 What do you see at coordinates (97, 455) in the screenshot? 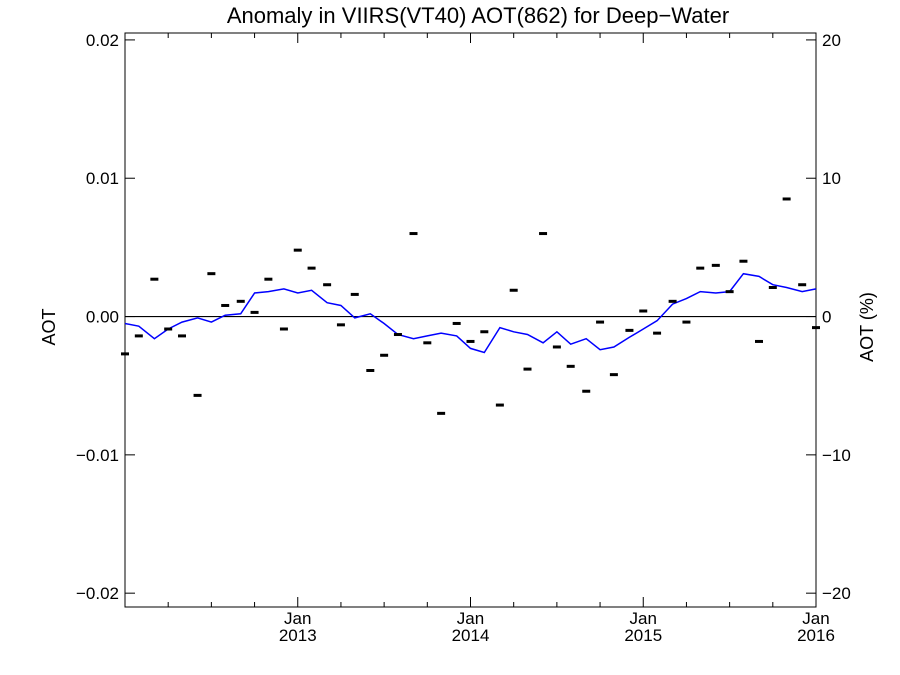
I see `y-tick-label: −0.01` at bounding box center [97, 455].